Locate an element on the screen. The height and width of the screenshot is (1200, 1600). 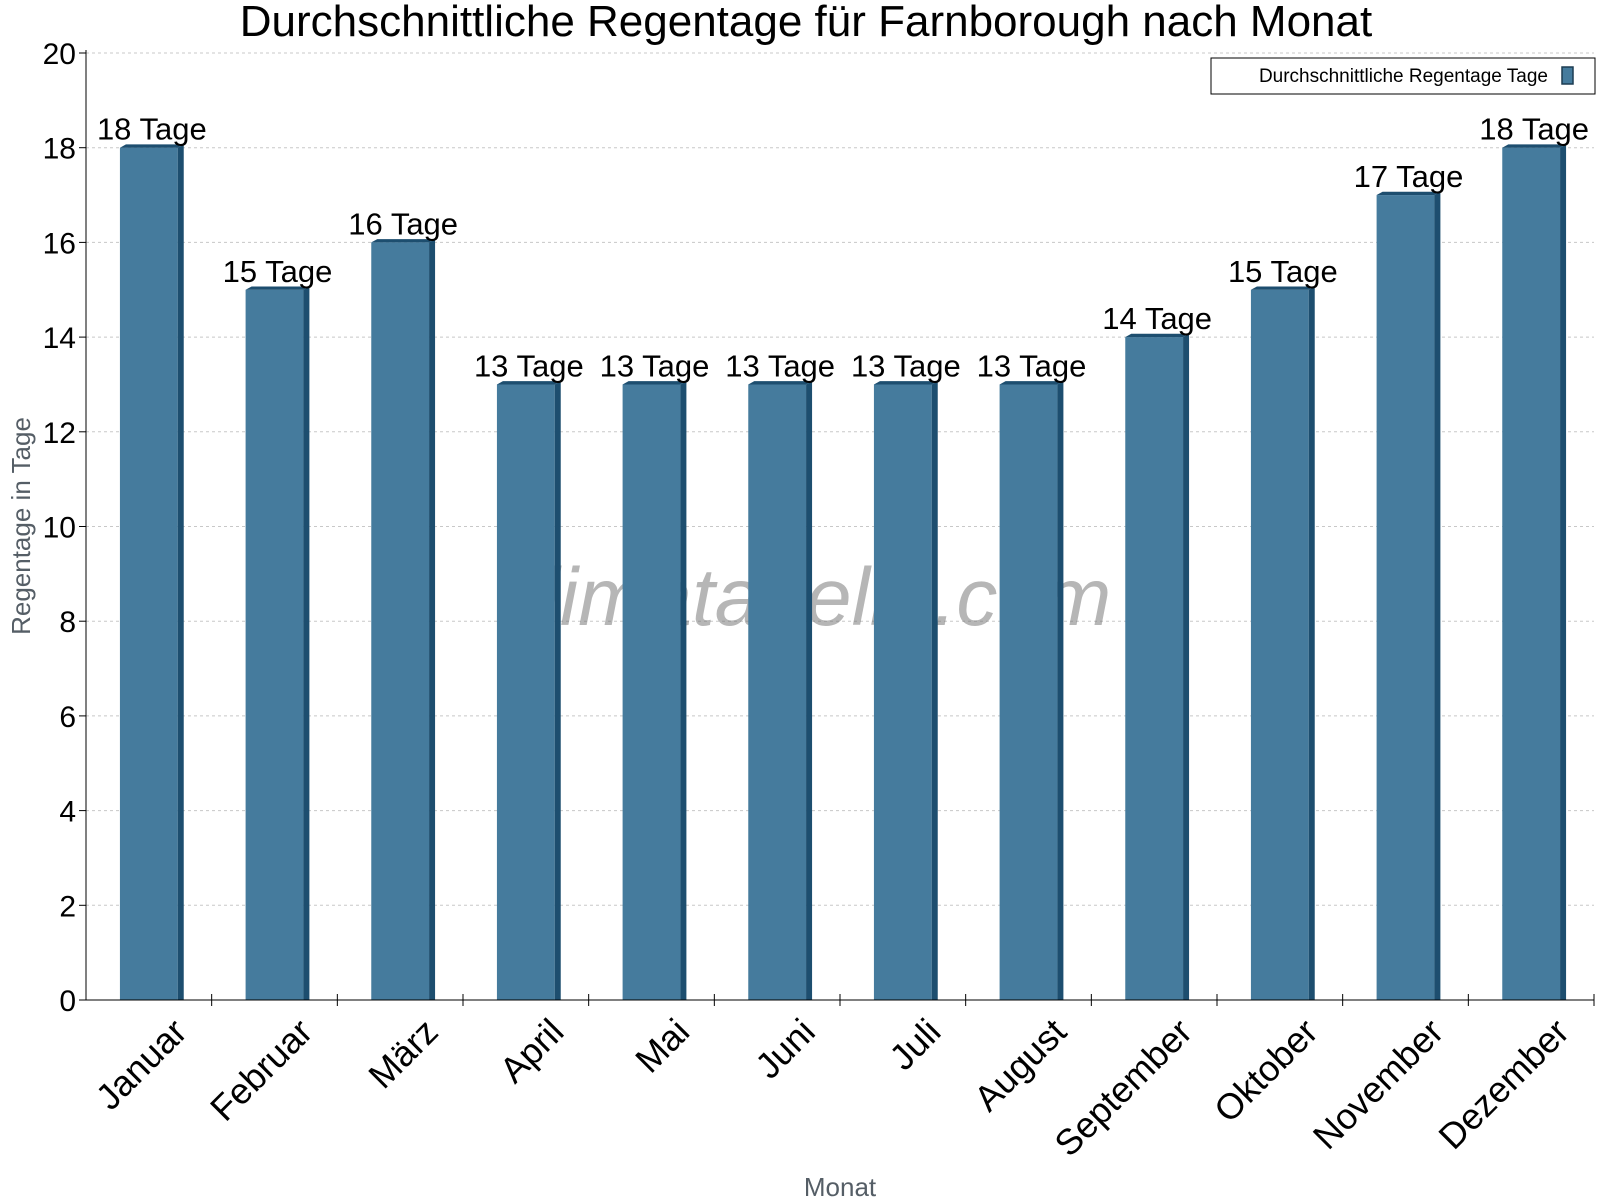
x-tick-label: Mai is located at coordinates (662, 1046).